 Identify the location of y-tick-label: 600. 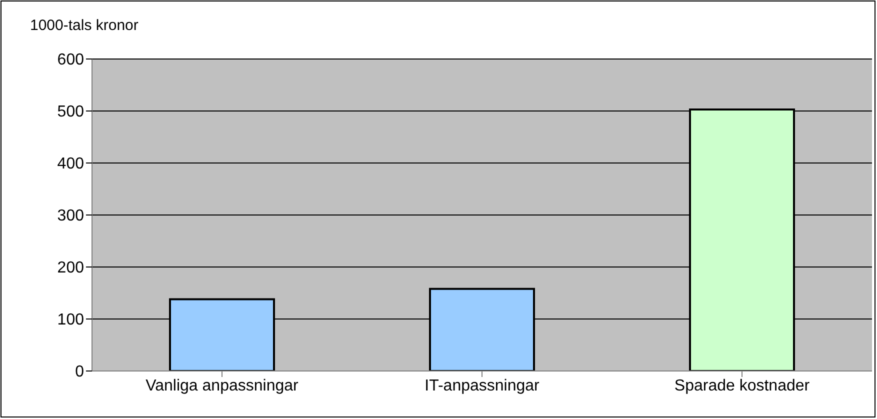
(70, 60).